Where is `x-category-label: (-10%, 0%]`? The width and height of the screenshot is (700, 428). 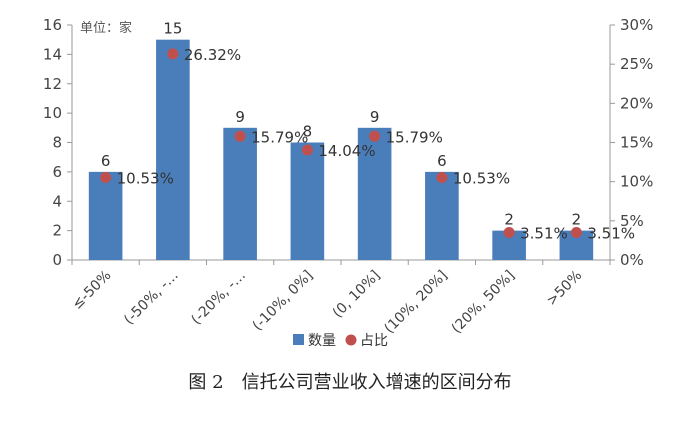 x-category-label: (-10%, 0%] is located at coordinates (283, 301).